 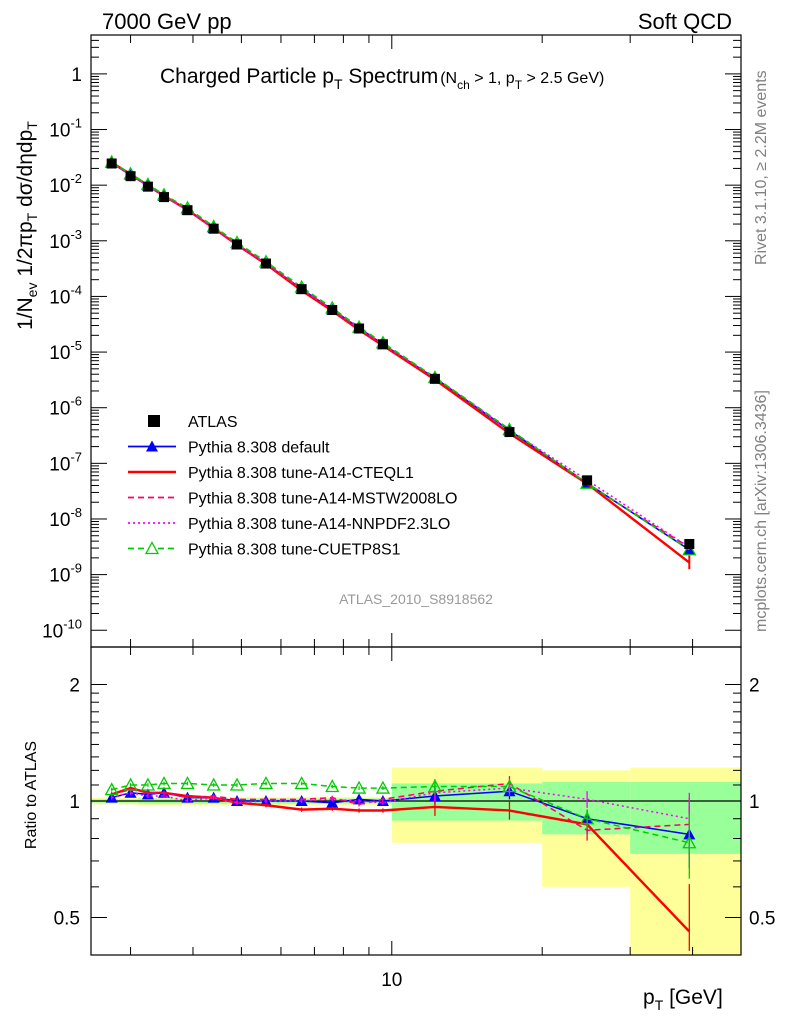 I want to click on header-left: 7000 GeV pp, so click(x=167, y=21).